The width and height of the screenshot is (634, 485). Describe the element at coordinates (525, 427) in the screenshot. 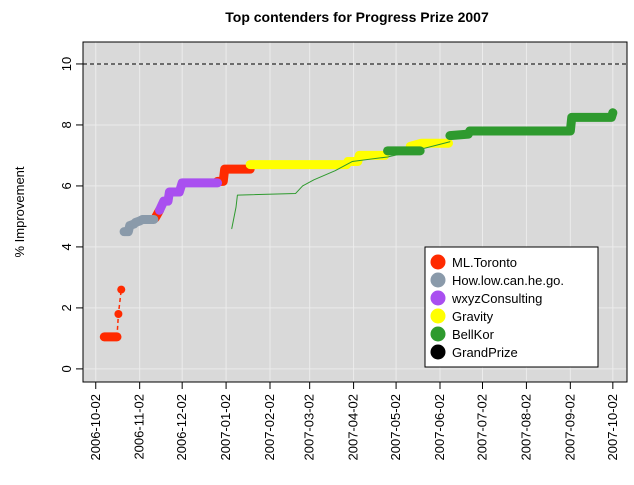

I see `x-tick-label: 2007-08-02` at that location.